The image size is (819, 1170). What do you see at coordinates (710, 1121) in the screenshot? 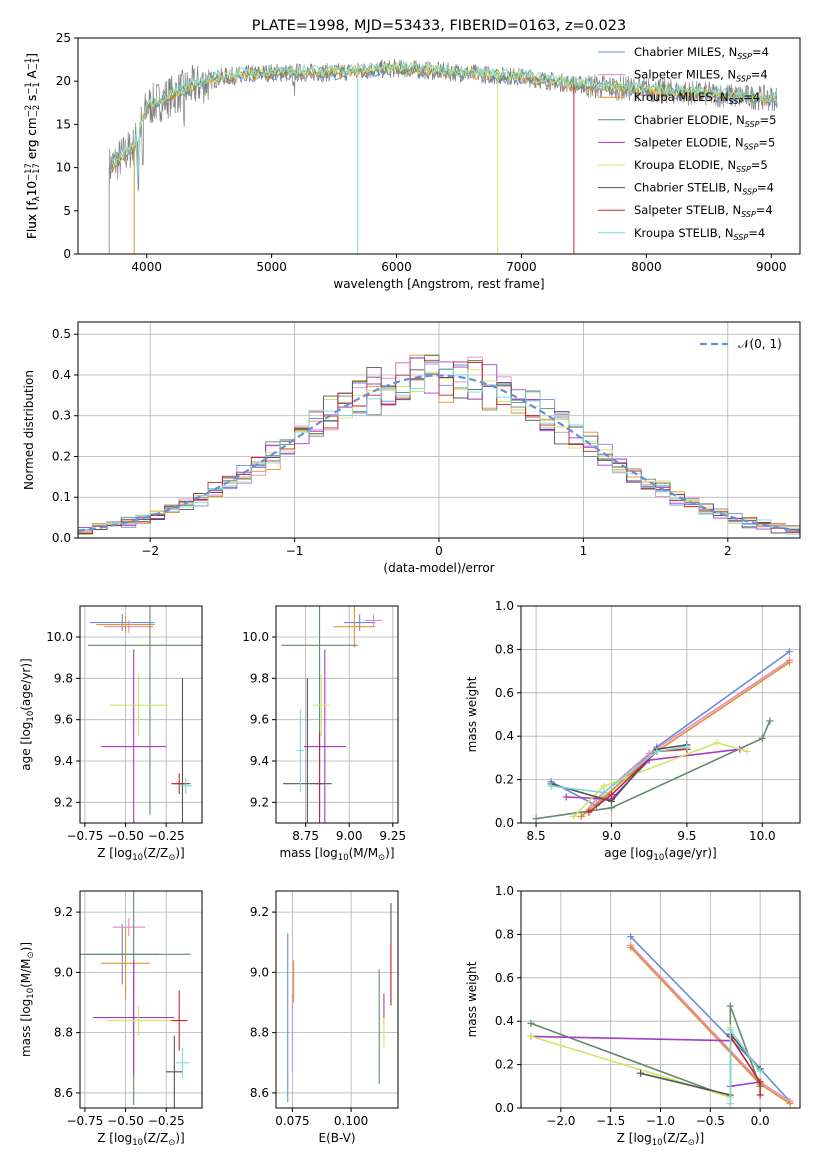
I see `x-tick-label: −0.5` at bounding box center [710, 1121].